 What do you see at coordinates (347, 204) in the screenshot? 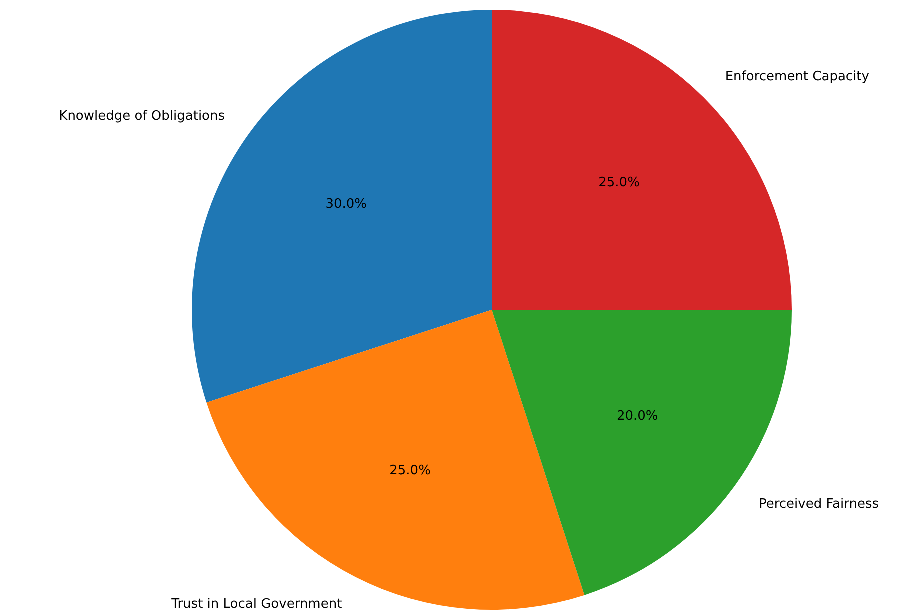
I see `data-label: 30.0%` at bounding box center [347, 204].